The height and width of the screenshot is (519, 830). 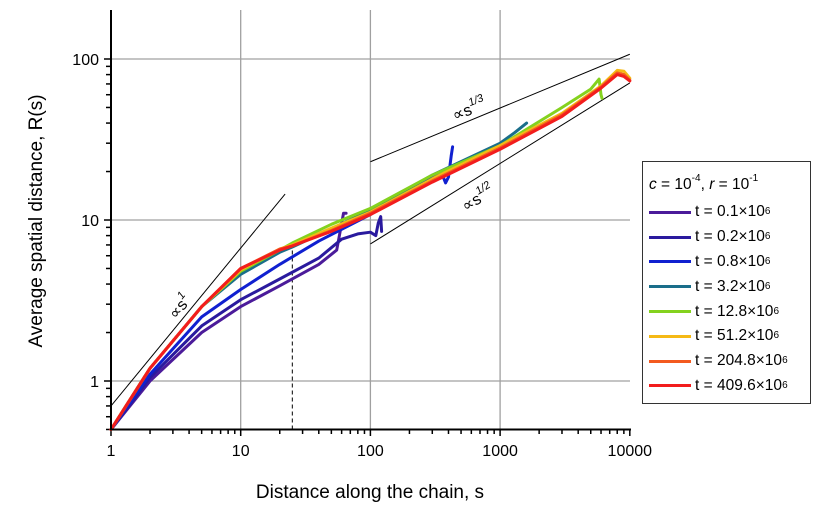 I want to click on x-tick-label: 1, so click(x=111, y=451).